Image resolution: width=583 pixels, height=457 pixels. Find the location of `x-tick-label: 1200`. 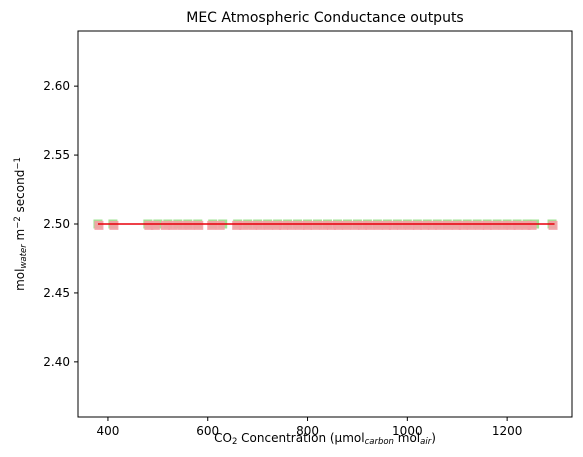

x-tick-label: 1200 is located at coordinates (507, 431).